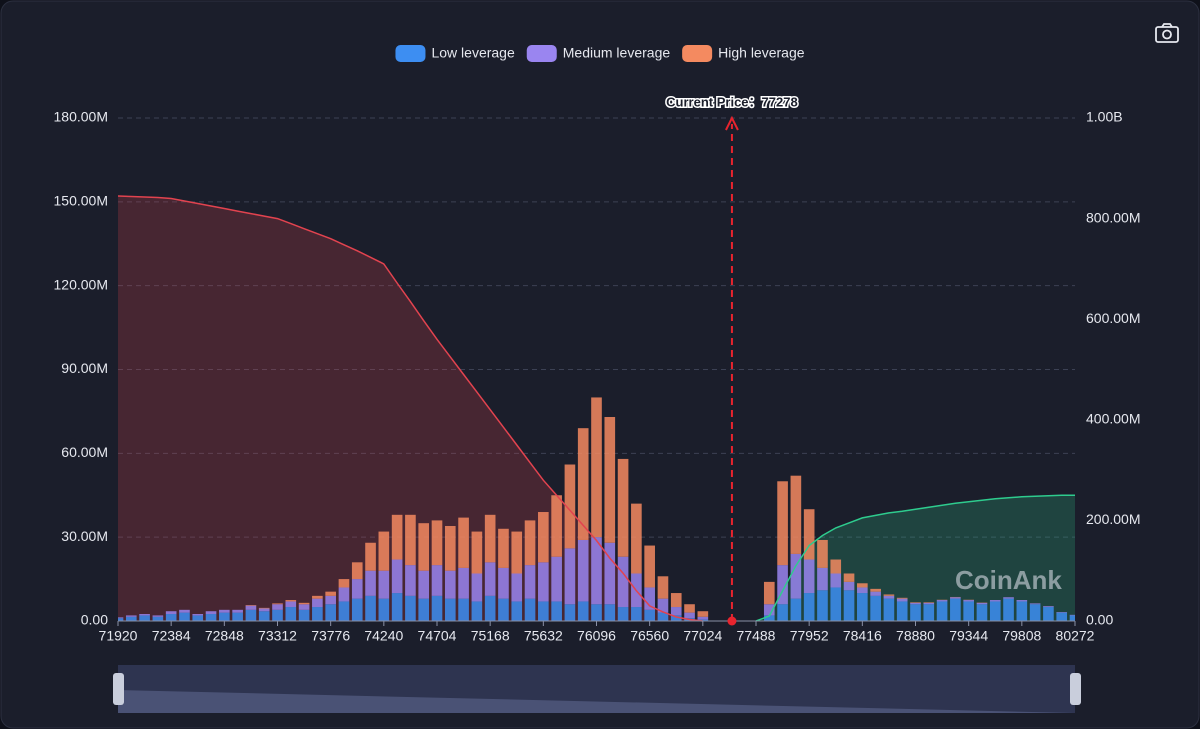 This screenshot has height=729, width=1200. I want to click on legend-item: High leverage, so click(743, 53).